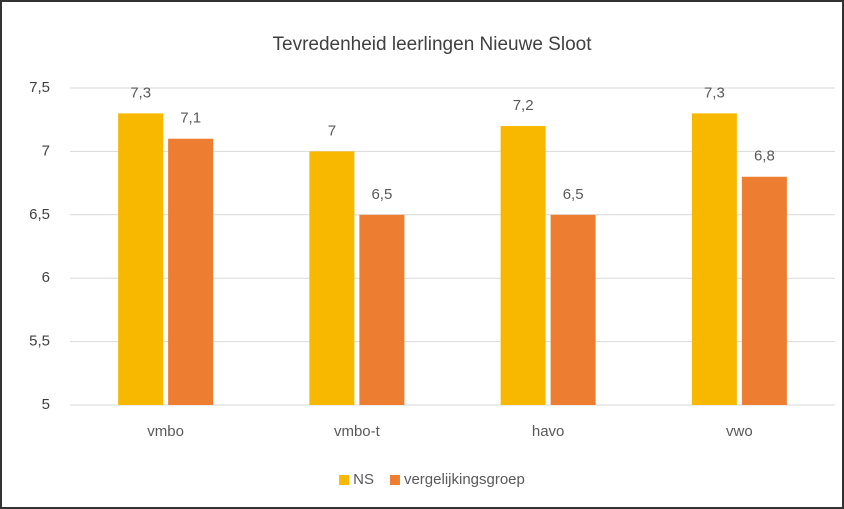  Describe the element at coordinates (332, 130) in the screenshot. I see `data-label: 7` at that location.